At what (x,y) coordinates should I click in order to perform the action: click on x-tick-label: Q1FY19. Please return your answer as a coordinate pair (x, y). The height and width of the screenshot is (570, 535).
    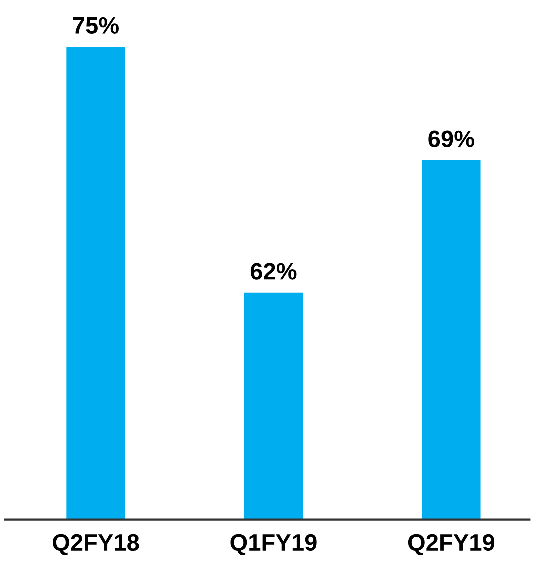
    Looking at the image, I should click on (273, 545).